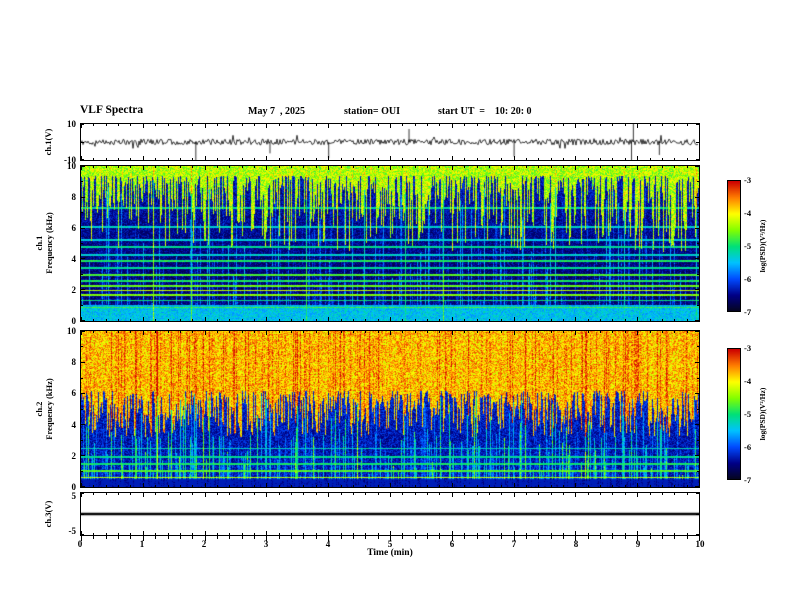 This screenshot has width=792, height=612. Describe the element at coordinates (700, 544) in the screenshot. I see `x-tick-label: 10` at that location.